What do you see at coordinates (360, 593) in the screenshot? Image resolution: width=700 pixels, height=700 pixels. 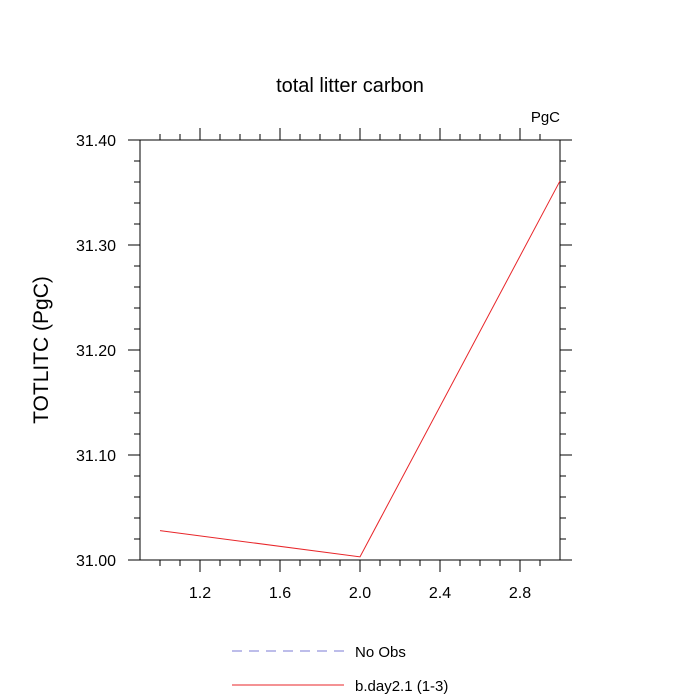 I see `x-tick-label: 2.0` at bounding box center [360, 593].